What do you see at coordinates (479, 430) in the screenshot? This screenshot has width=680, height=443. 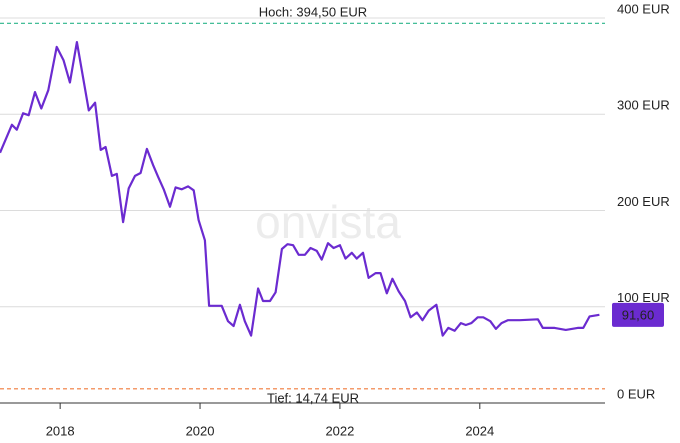 I see `x-tick-label: 2024` at bounding box center [479, 430].